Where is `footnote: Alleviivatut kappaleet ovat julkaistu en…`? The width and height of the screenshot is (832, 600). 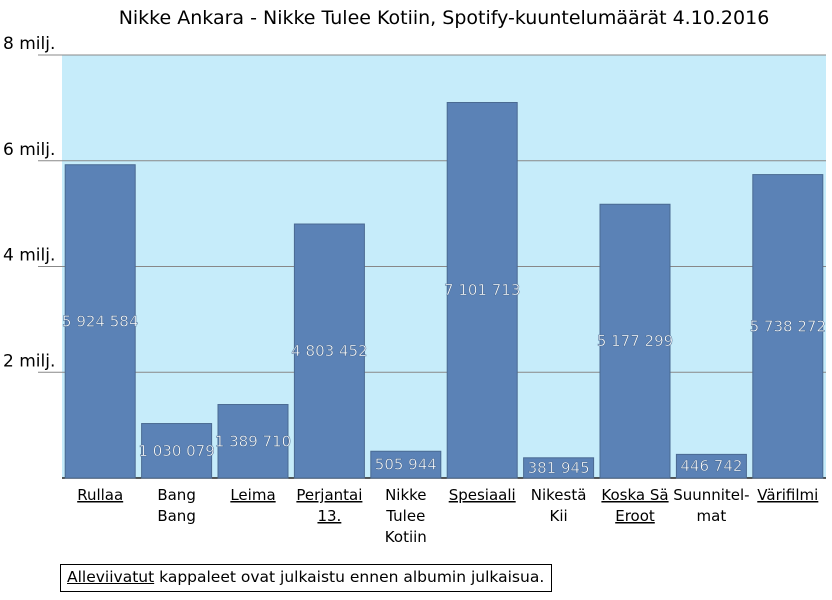
footnote: Alleviivatut kappaleet ovat julkaistu en… is located at coordinates (306, 578).